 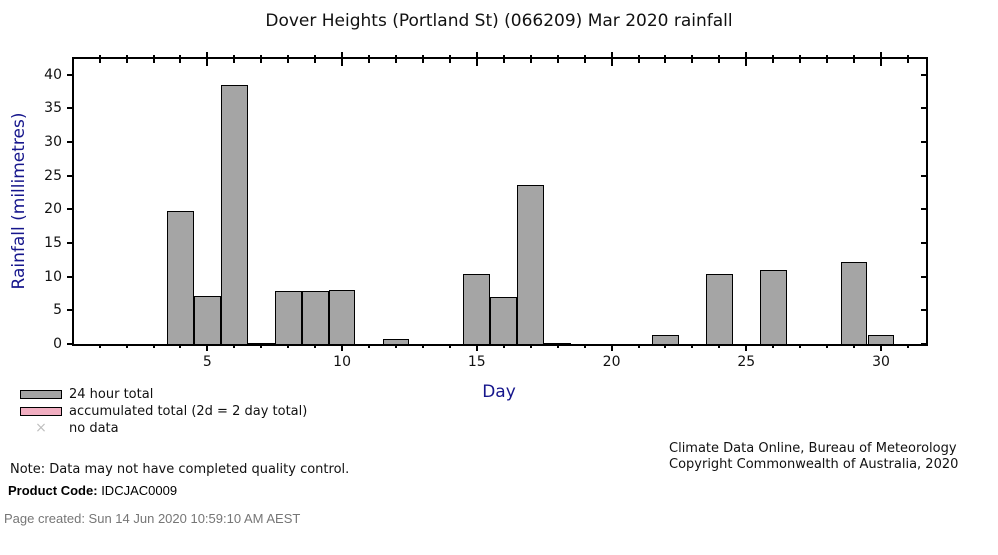 I want to click on y-tick-label: 5, so click(x=57, y=310).